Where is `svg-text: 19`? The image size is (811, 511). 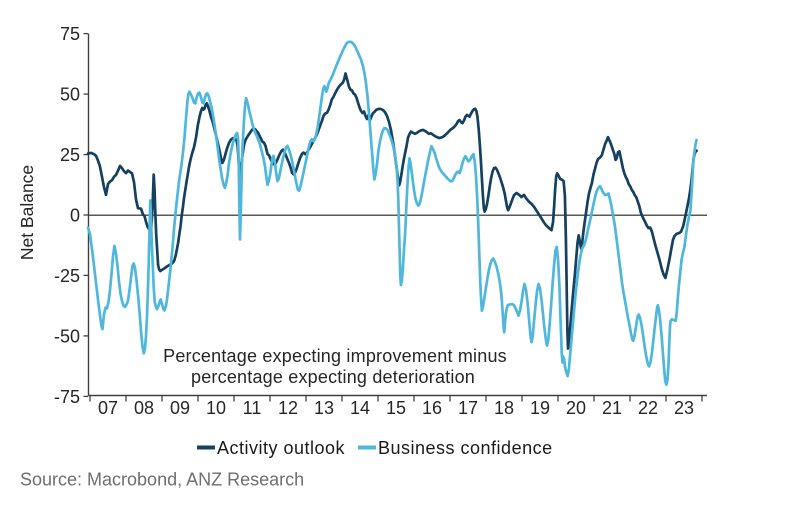
svg-text: 19 is located at coordinates (540, 408).